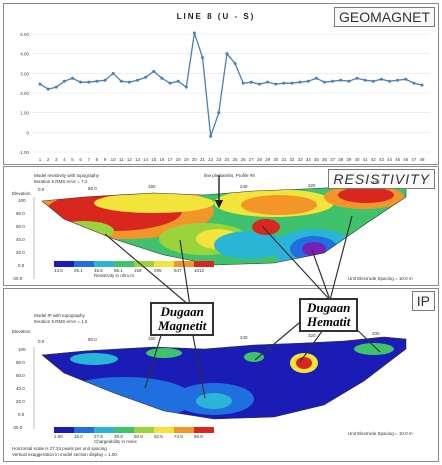 This screenshot has height=465, width=442. I want to click on center-caption: line pln barebs, Profile #8, so click(229, 175).